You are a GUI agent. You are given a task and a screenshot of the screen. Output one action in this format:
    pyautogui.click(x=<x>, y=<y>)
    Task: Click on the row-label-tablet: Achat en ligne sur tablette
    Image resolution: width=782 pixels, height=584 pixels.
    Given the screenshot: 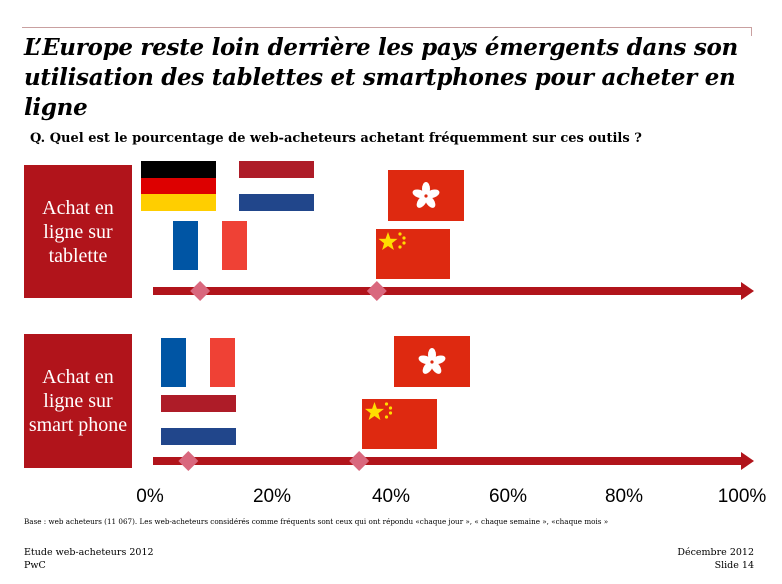 What is the action you would take?
    pyautogui.click(x=78, y=231)
    